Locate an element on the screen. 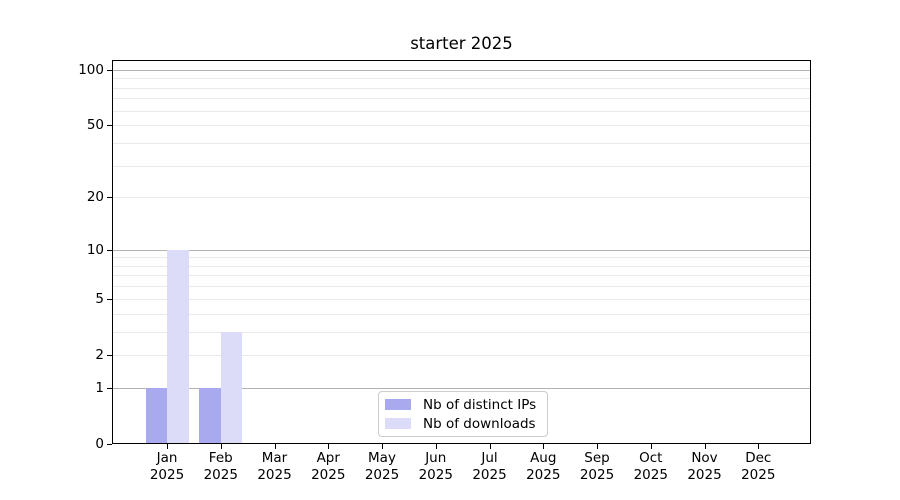  x-tick-label: Jan 2025 is located at coordinates (167, 466).